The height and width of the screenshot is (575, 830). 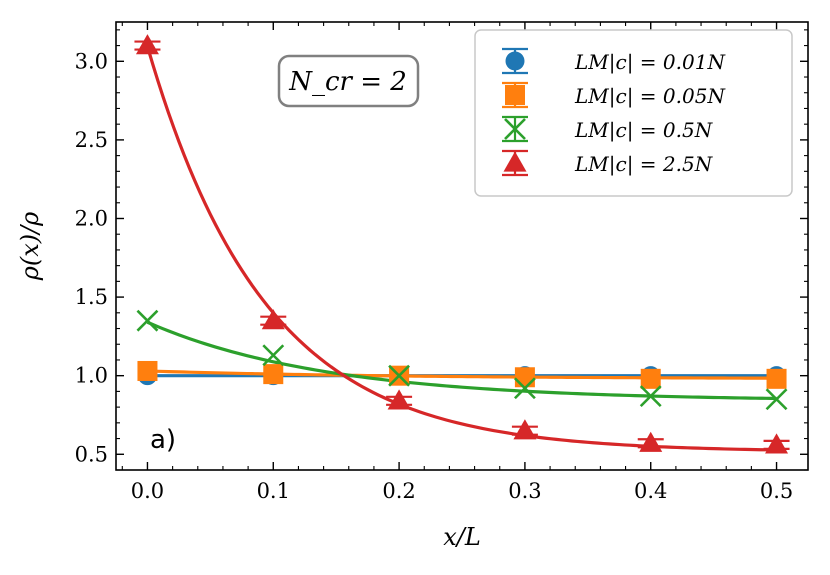 What do you see at coordinates (462, 537) in the screenshot?
I see `x-axis-label: x/L` at bounding box center [462, 537].